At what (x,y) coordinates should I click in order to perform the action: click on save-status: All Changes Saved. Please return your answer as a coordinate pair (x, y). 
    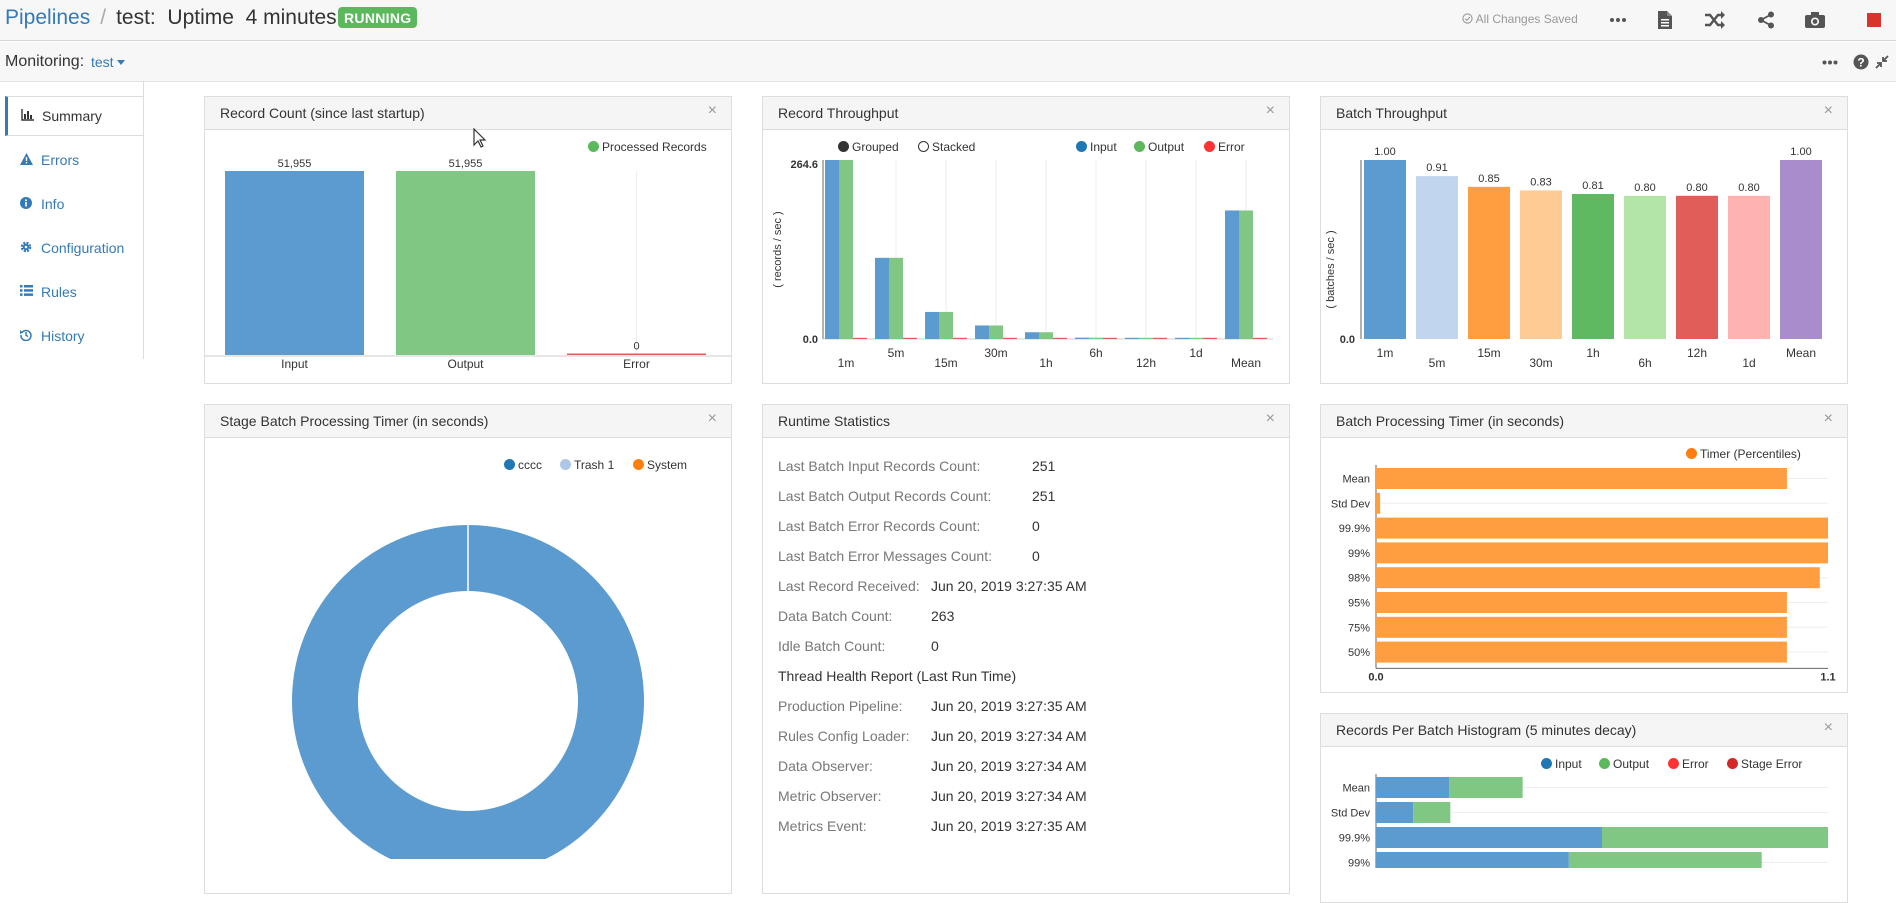
    Looking at the image, I should click on (1520, 19).